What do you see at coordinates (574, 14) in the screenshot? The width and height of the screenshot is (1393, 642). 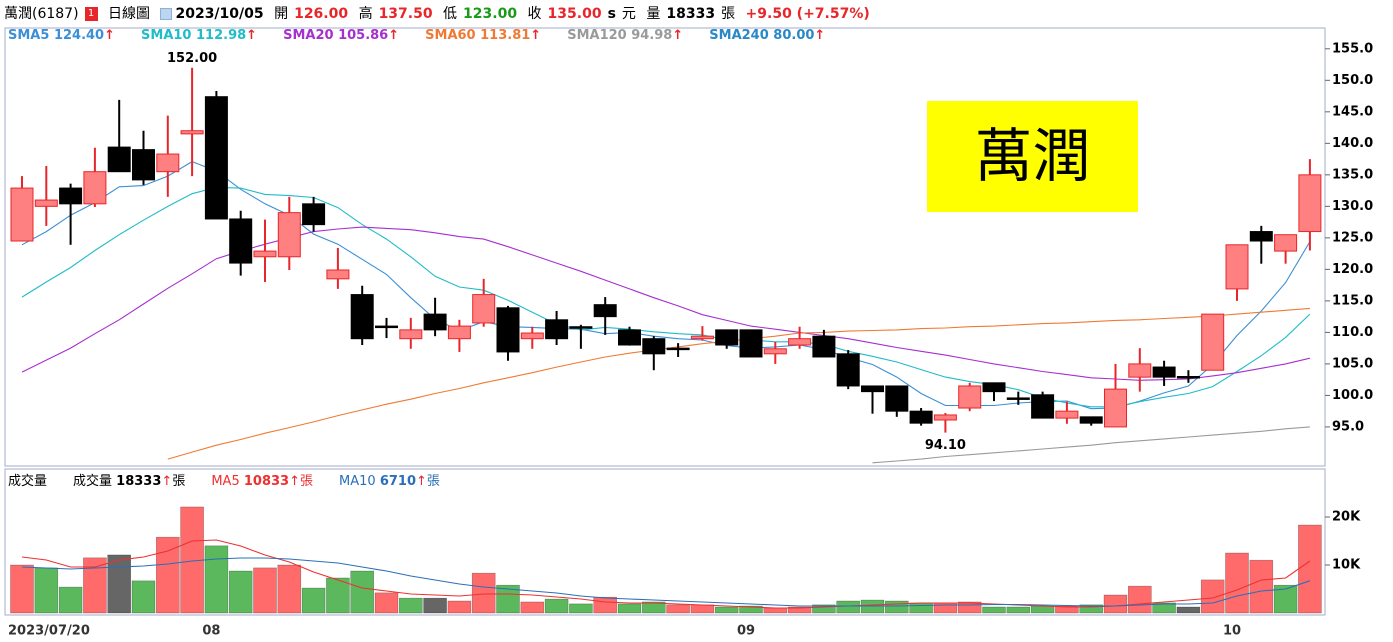 I see `close-value: 135.00` at bounding box center [574, 14].